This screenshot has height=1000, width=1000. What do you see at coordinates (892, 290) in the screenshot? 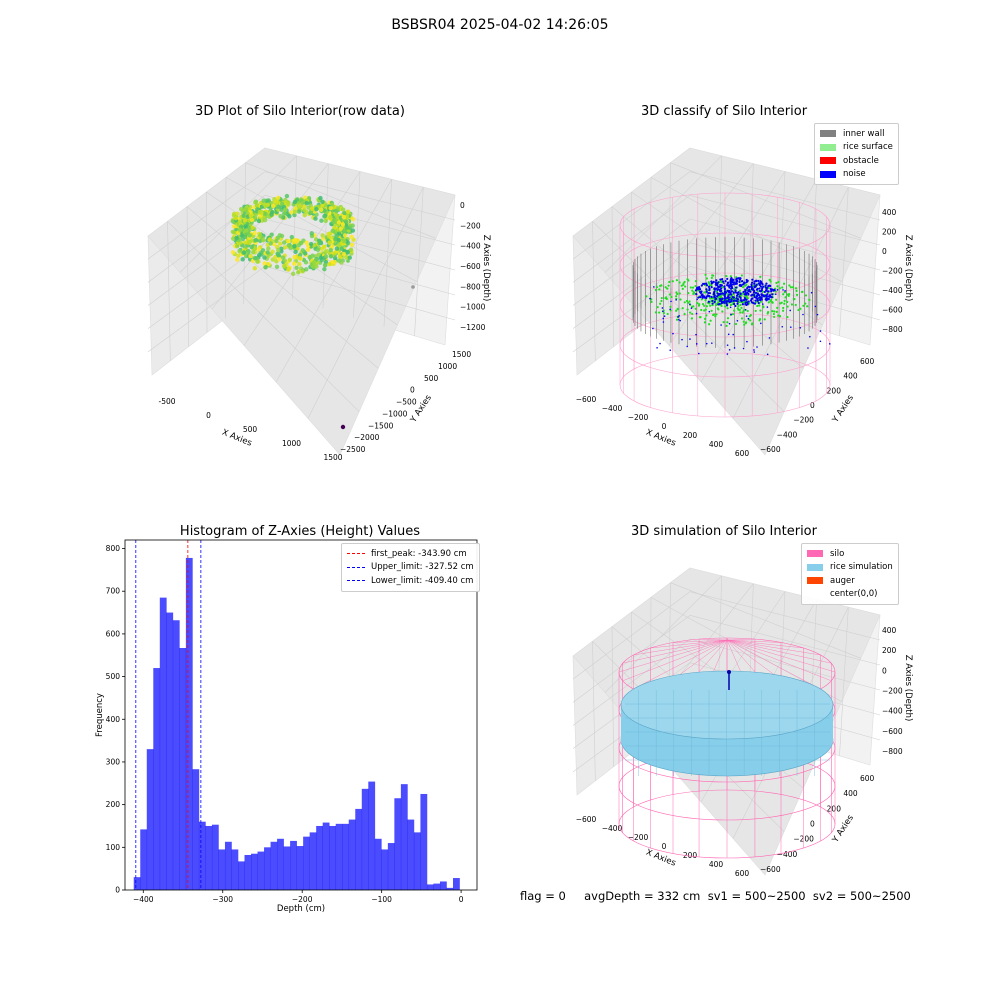
I see `classify-z-tick-label: −400` at bounding box center [892, 290].